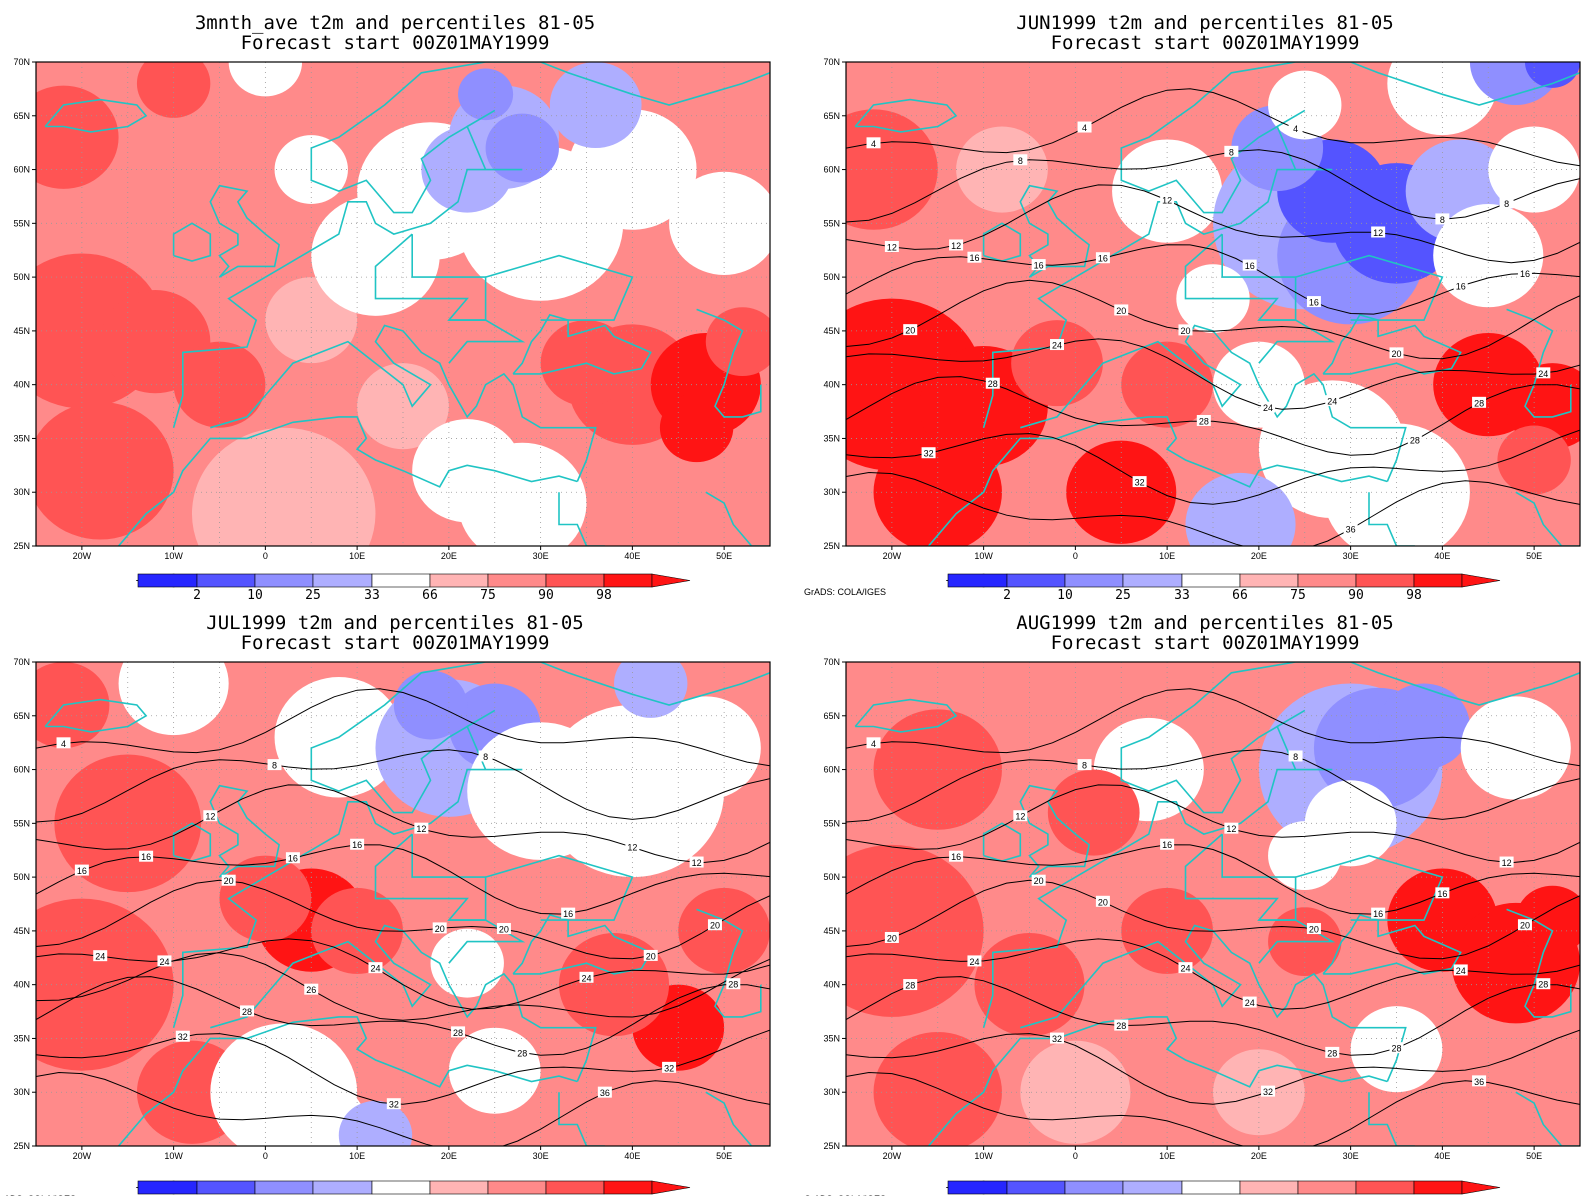 This screenshot has height=1196, width=1596. Describe the element at coordinates (1442, 1156) in the screenshot. I see `lon-tick-label: 40E` at that location.